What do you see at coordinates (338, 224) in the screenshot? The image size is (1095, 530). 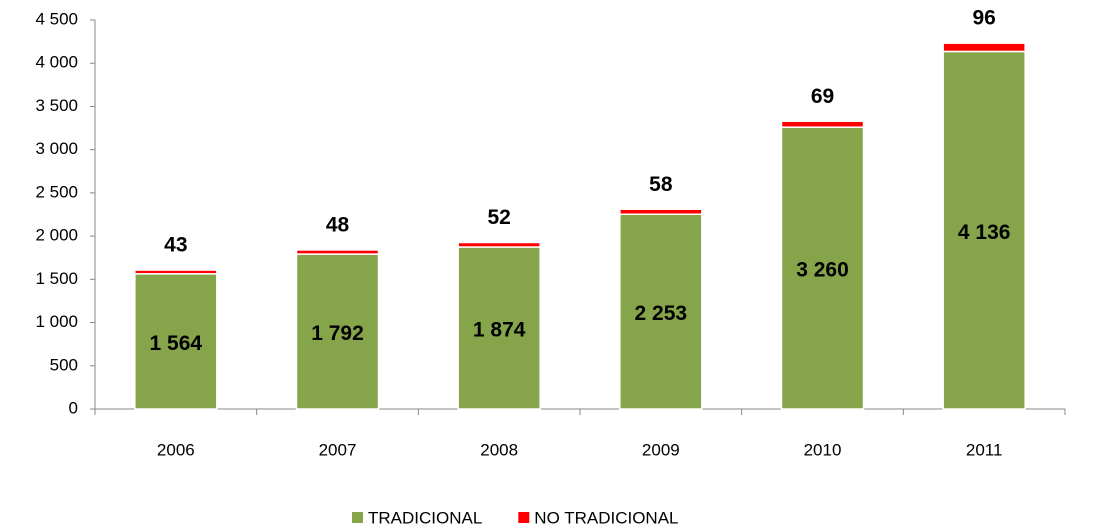 I see `data-label: 48` at bounding box center [338, 224].